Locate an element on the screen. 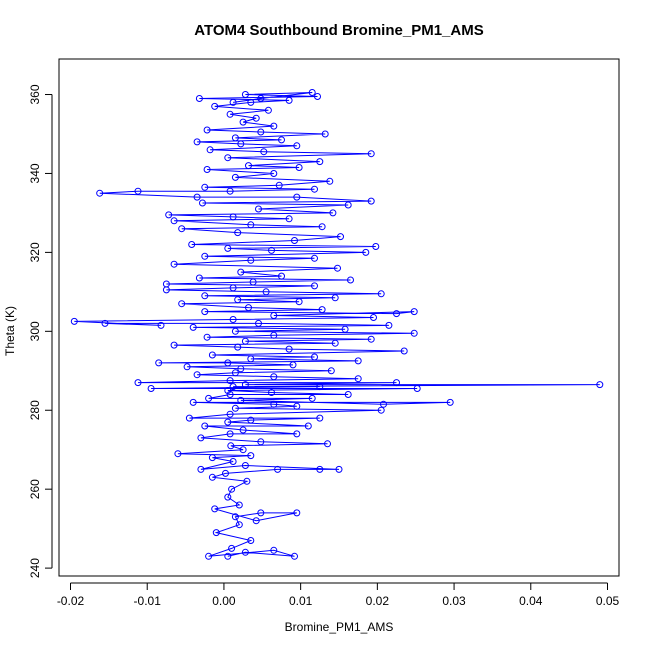 The height and width of the screenshot is (650, 650). y-axis-label: Theta (K) is located at coordinates (10, 331).